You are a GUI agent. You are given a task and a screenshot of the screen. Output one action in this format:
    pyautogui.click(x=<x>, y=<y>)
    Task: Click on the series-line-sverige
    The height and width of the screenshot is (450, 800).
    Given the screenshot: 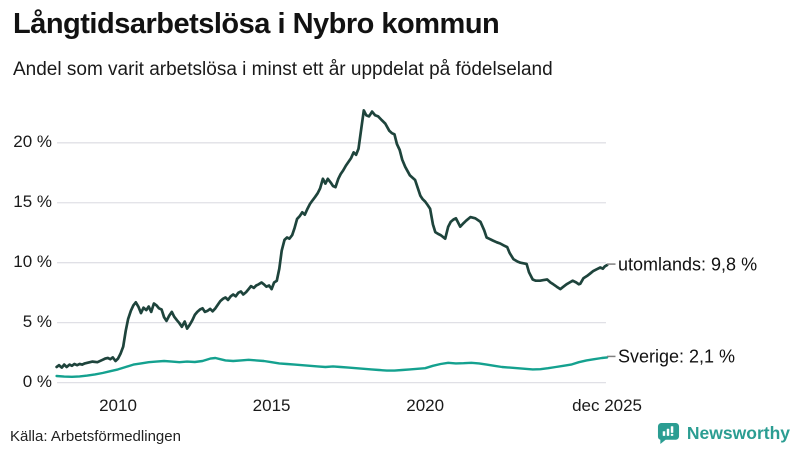 What is the action you would take?
    pyautogui.click(x=332, y=367)
    